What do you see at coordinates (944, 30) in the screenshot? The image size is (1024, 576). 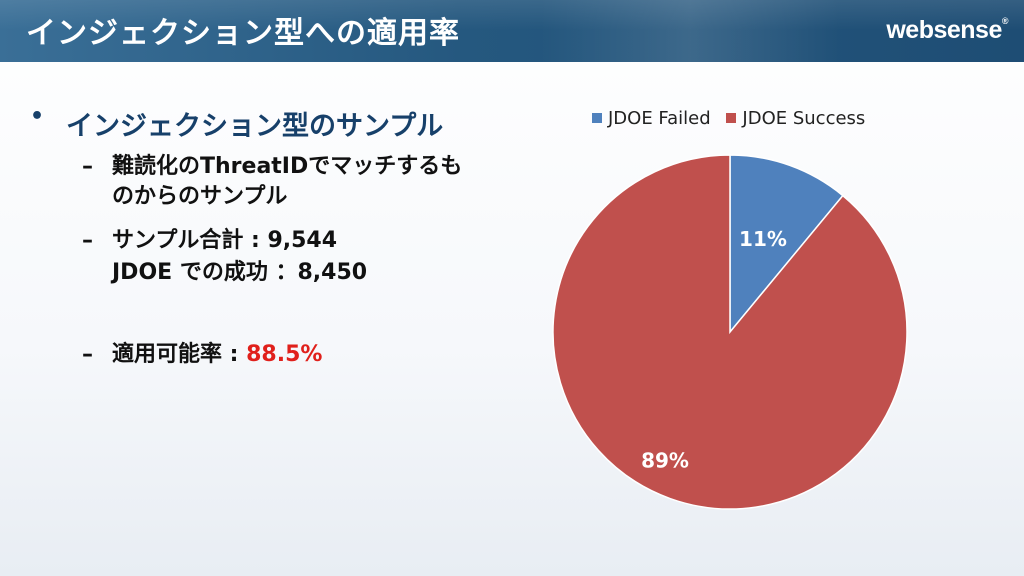 I see `logo-text: websense` at bounding box center [944, 30].